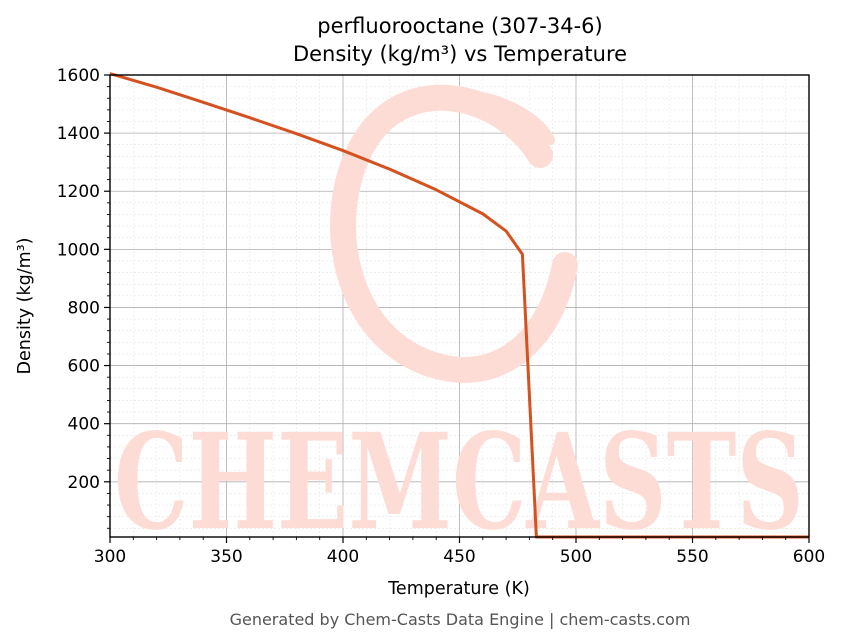  I want to click on x-axis-ticks: 300 350 400 450 500 550 600, so click(459, 552).